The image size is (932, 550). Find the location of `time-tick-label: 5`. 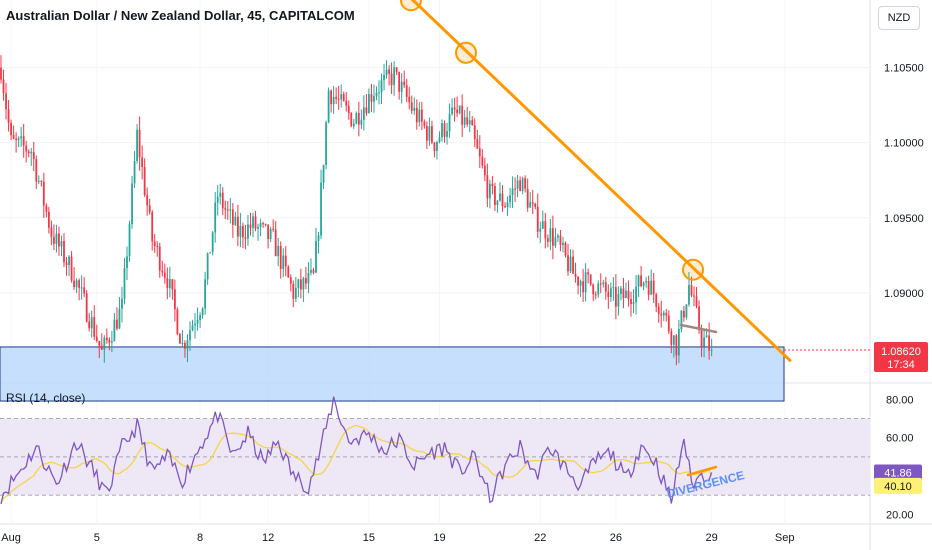

time-tick-label: 5 is located at coordinates (97, 538).